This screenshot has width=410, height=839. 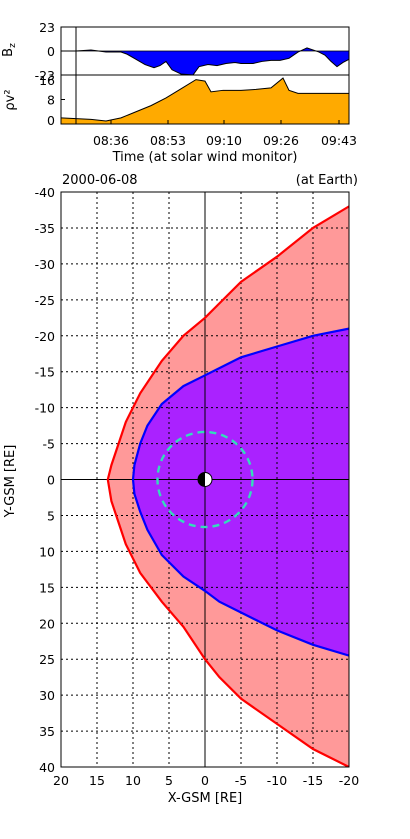 What do you see at coordinates (205, 157) in the screenshot?
I see `time-axis-label: Time (at solar wind monitor)` at bounding box center [205, 157].